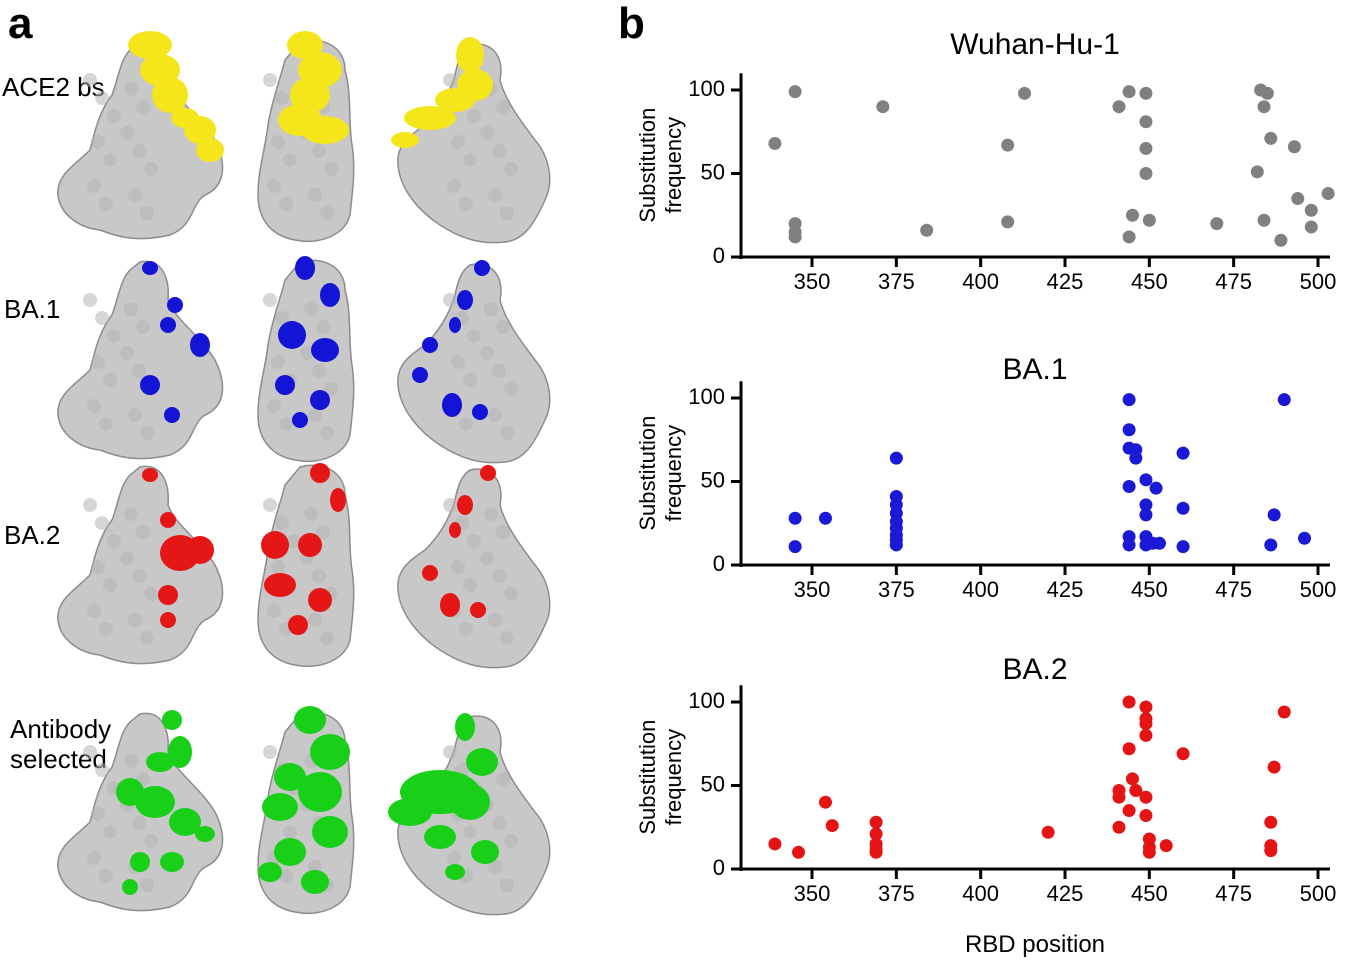 This screenshot has width=1350, height=961. Describe the element at coordinates (1035, 944) in the screenshot. I see `x-axis-label: RBD position` at that location.